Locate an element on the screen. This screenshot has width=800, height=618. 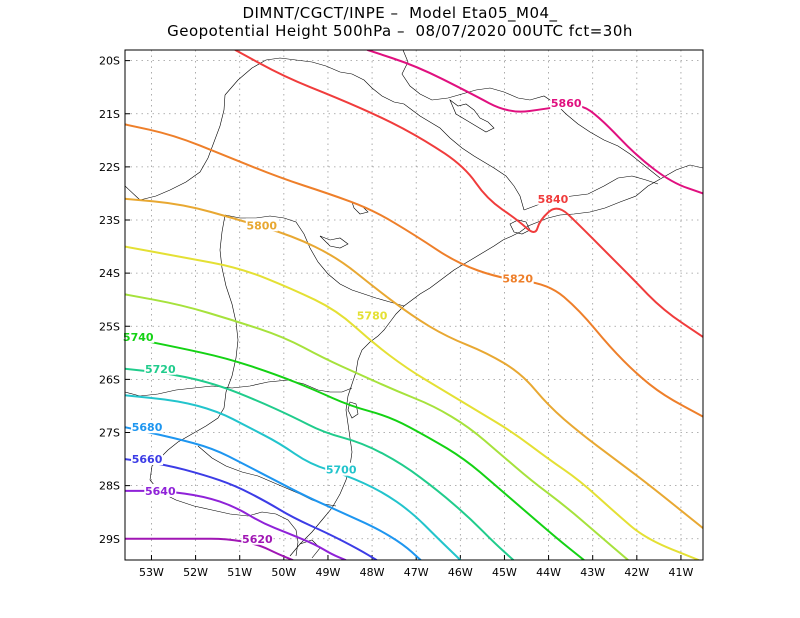
contour-label-5800: 5800 is located at coordinates (261, 225).